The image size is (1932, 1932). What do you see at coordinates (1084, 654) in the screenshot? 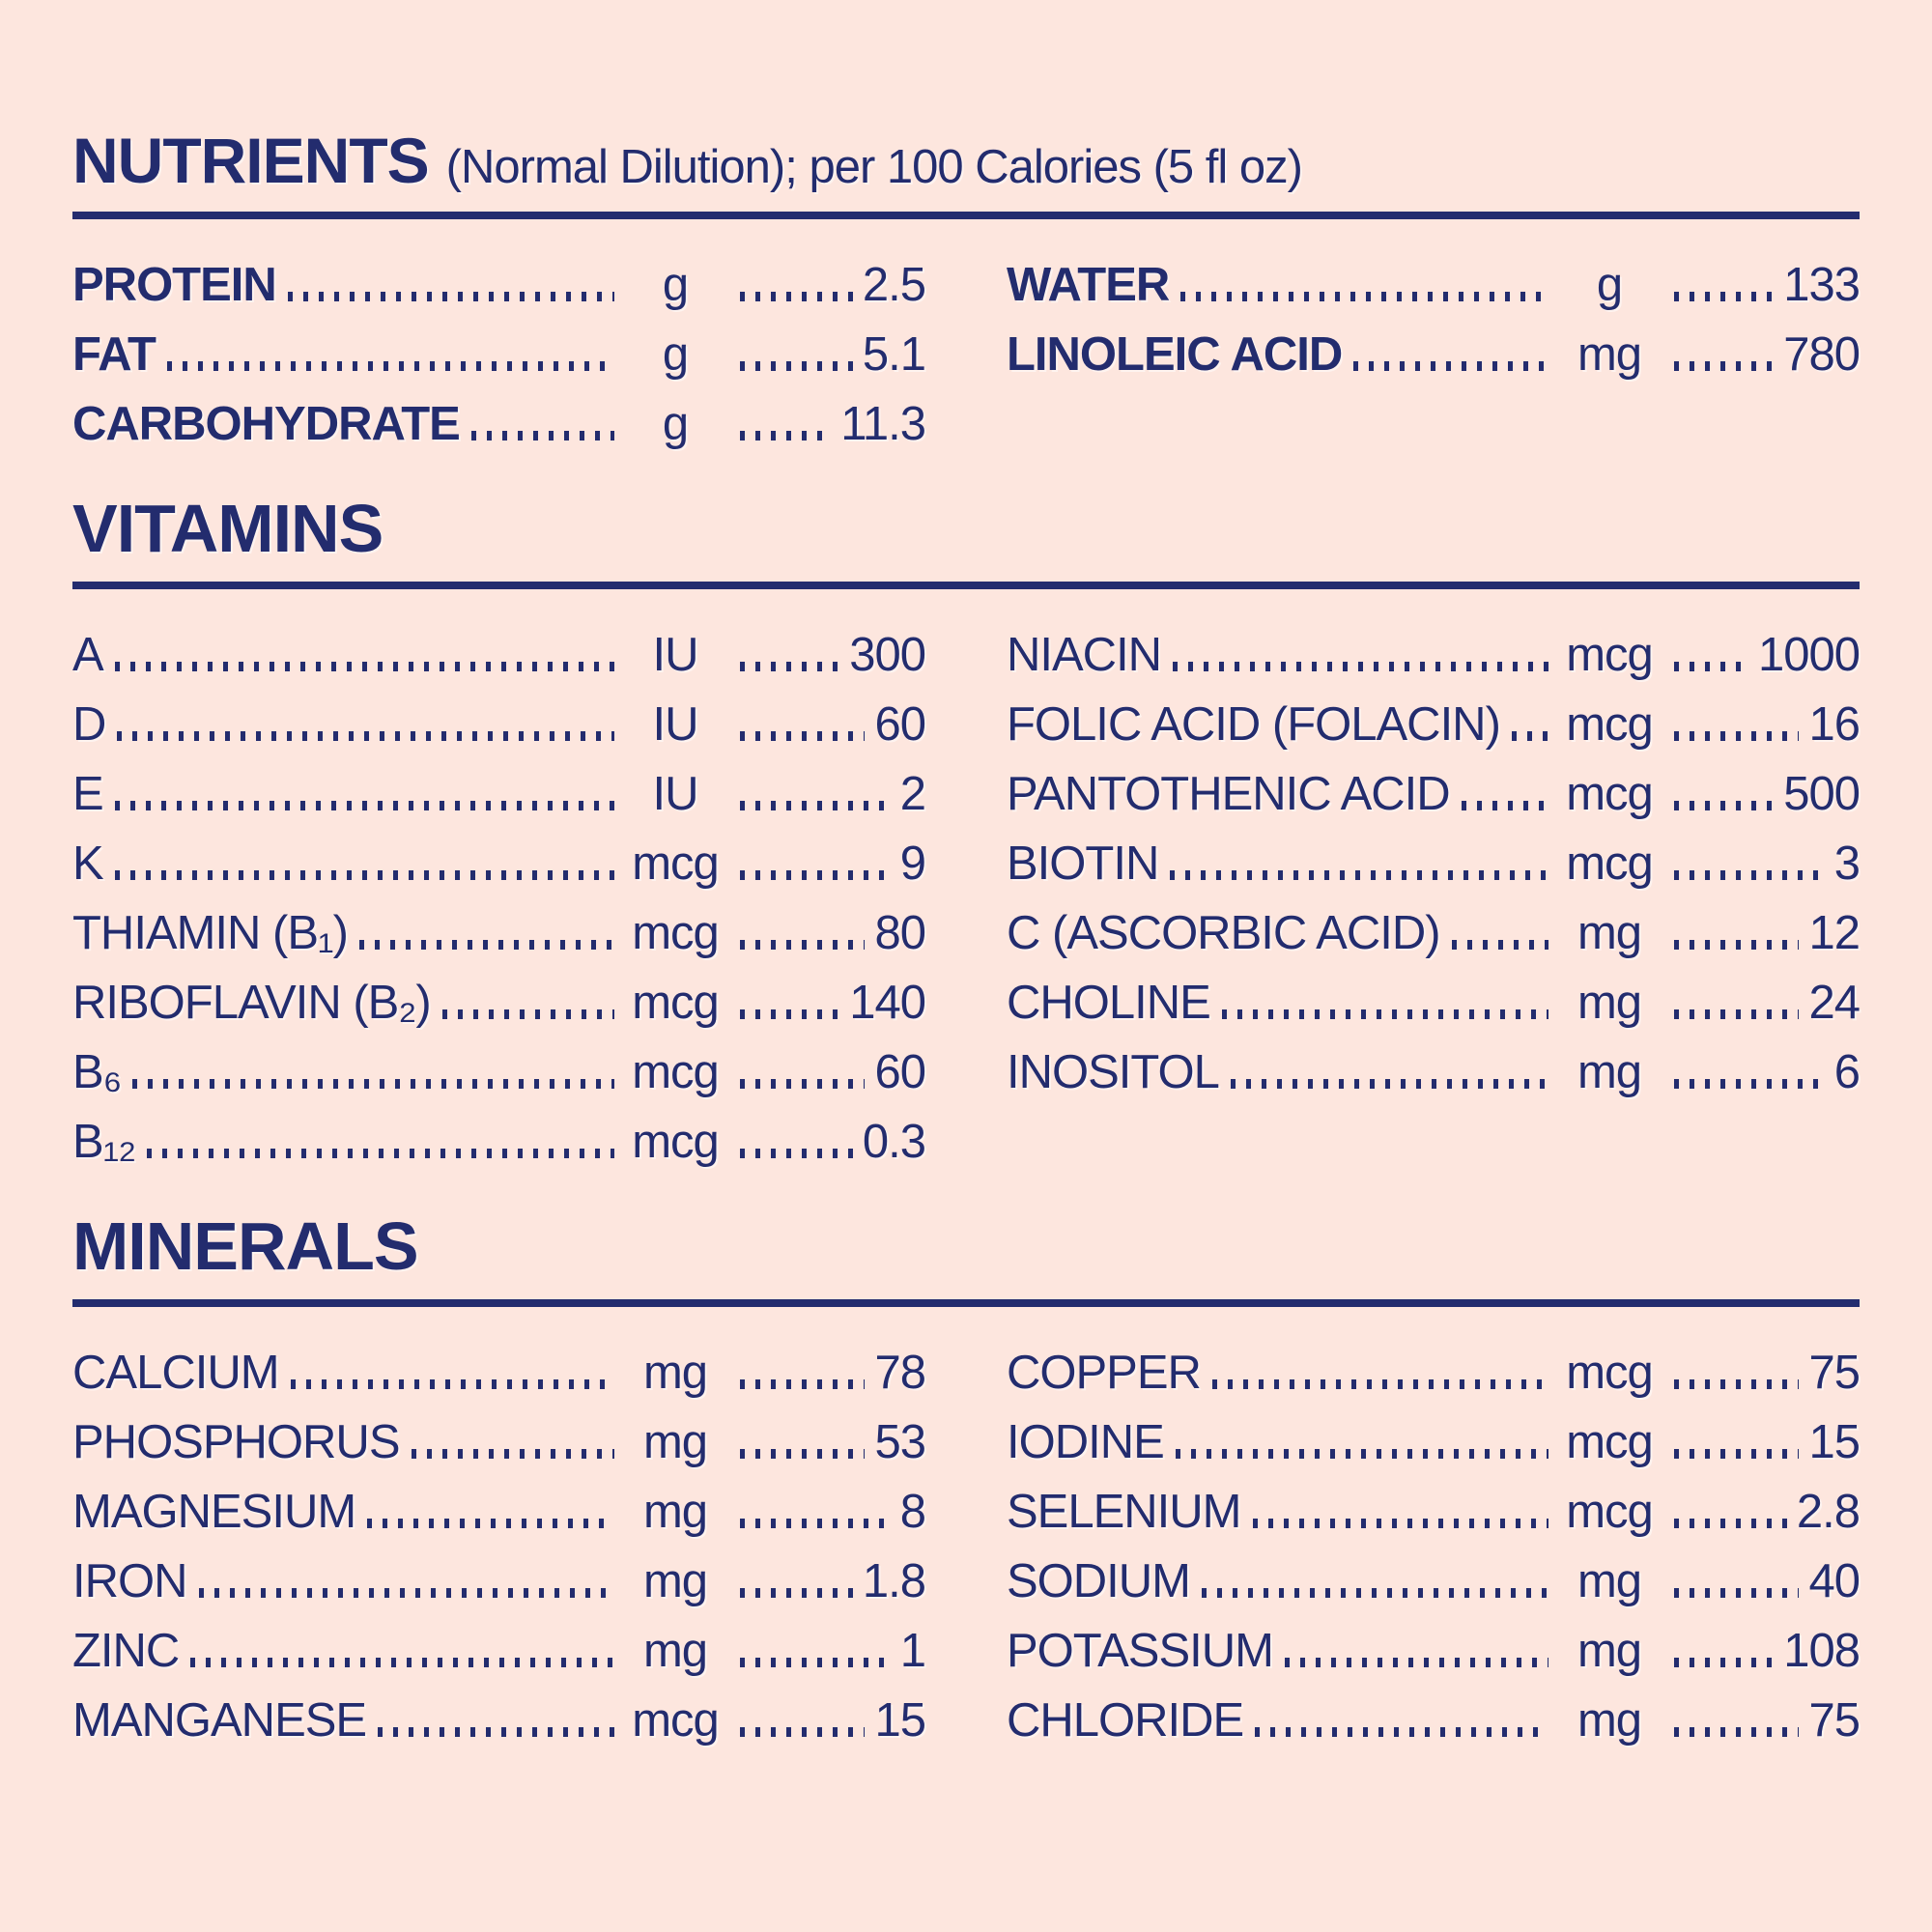
I see `nutrient-label: NIACIN` at bounding box center [1084, 654].